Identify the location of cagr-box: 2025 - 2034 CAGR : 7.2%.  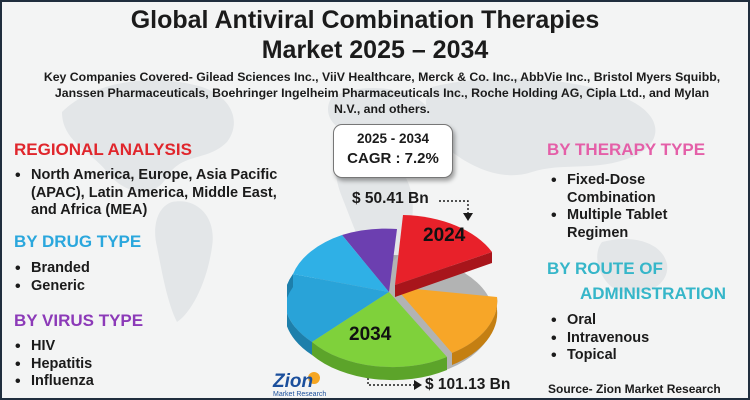
(393, 151).